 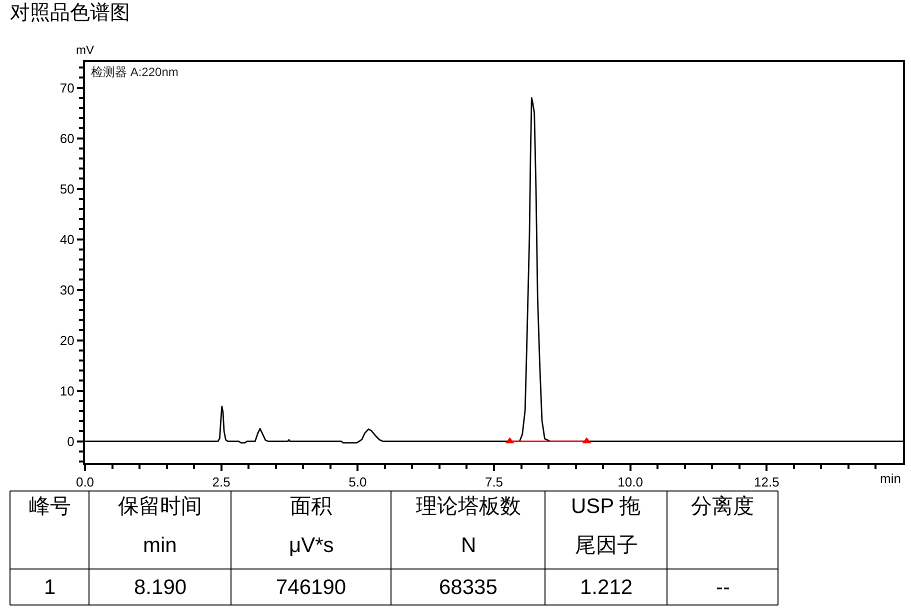 What do you see at coordinates (67, 88) in the screenshot?
I see `y-tick-label: 70` at bounding box center [67, 88].